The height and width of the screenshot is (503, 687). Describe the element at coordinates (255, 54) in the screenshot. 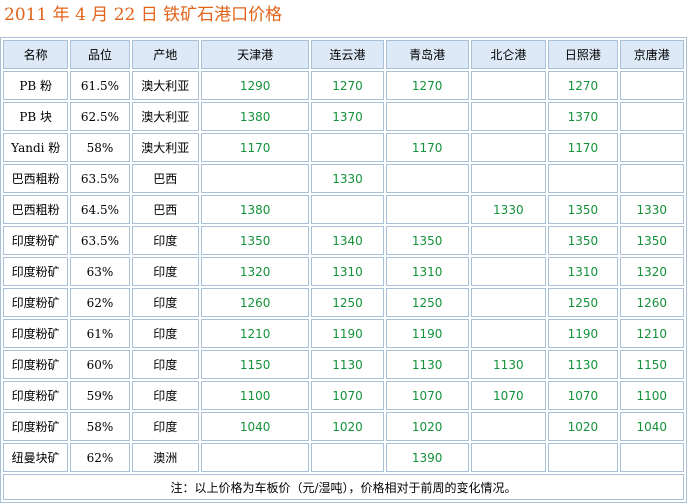

I see `header-cell: 天津港` at that location.